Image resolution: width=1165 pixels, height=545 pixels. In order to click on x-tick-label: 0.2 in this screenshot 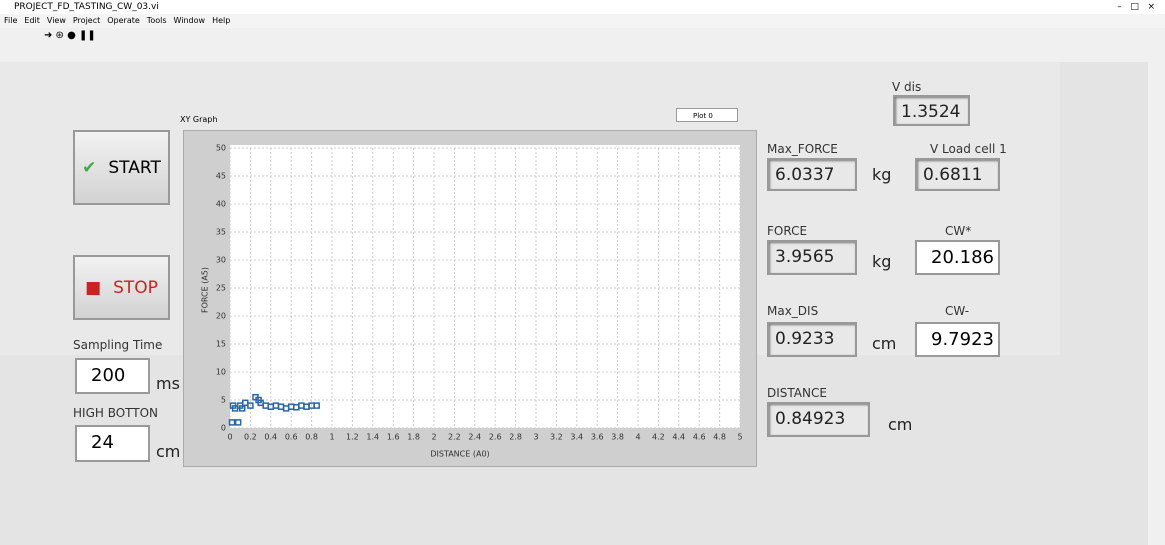, I will do `click(250, 437)`.